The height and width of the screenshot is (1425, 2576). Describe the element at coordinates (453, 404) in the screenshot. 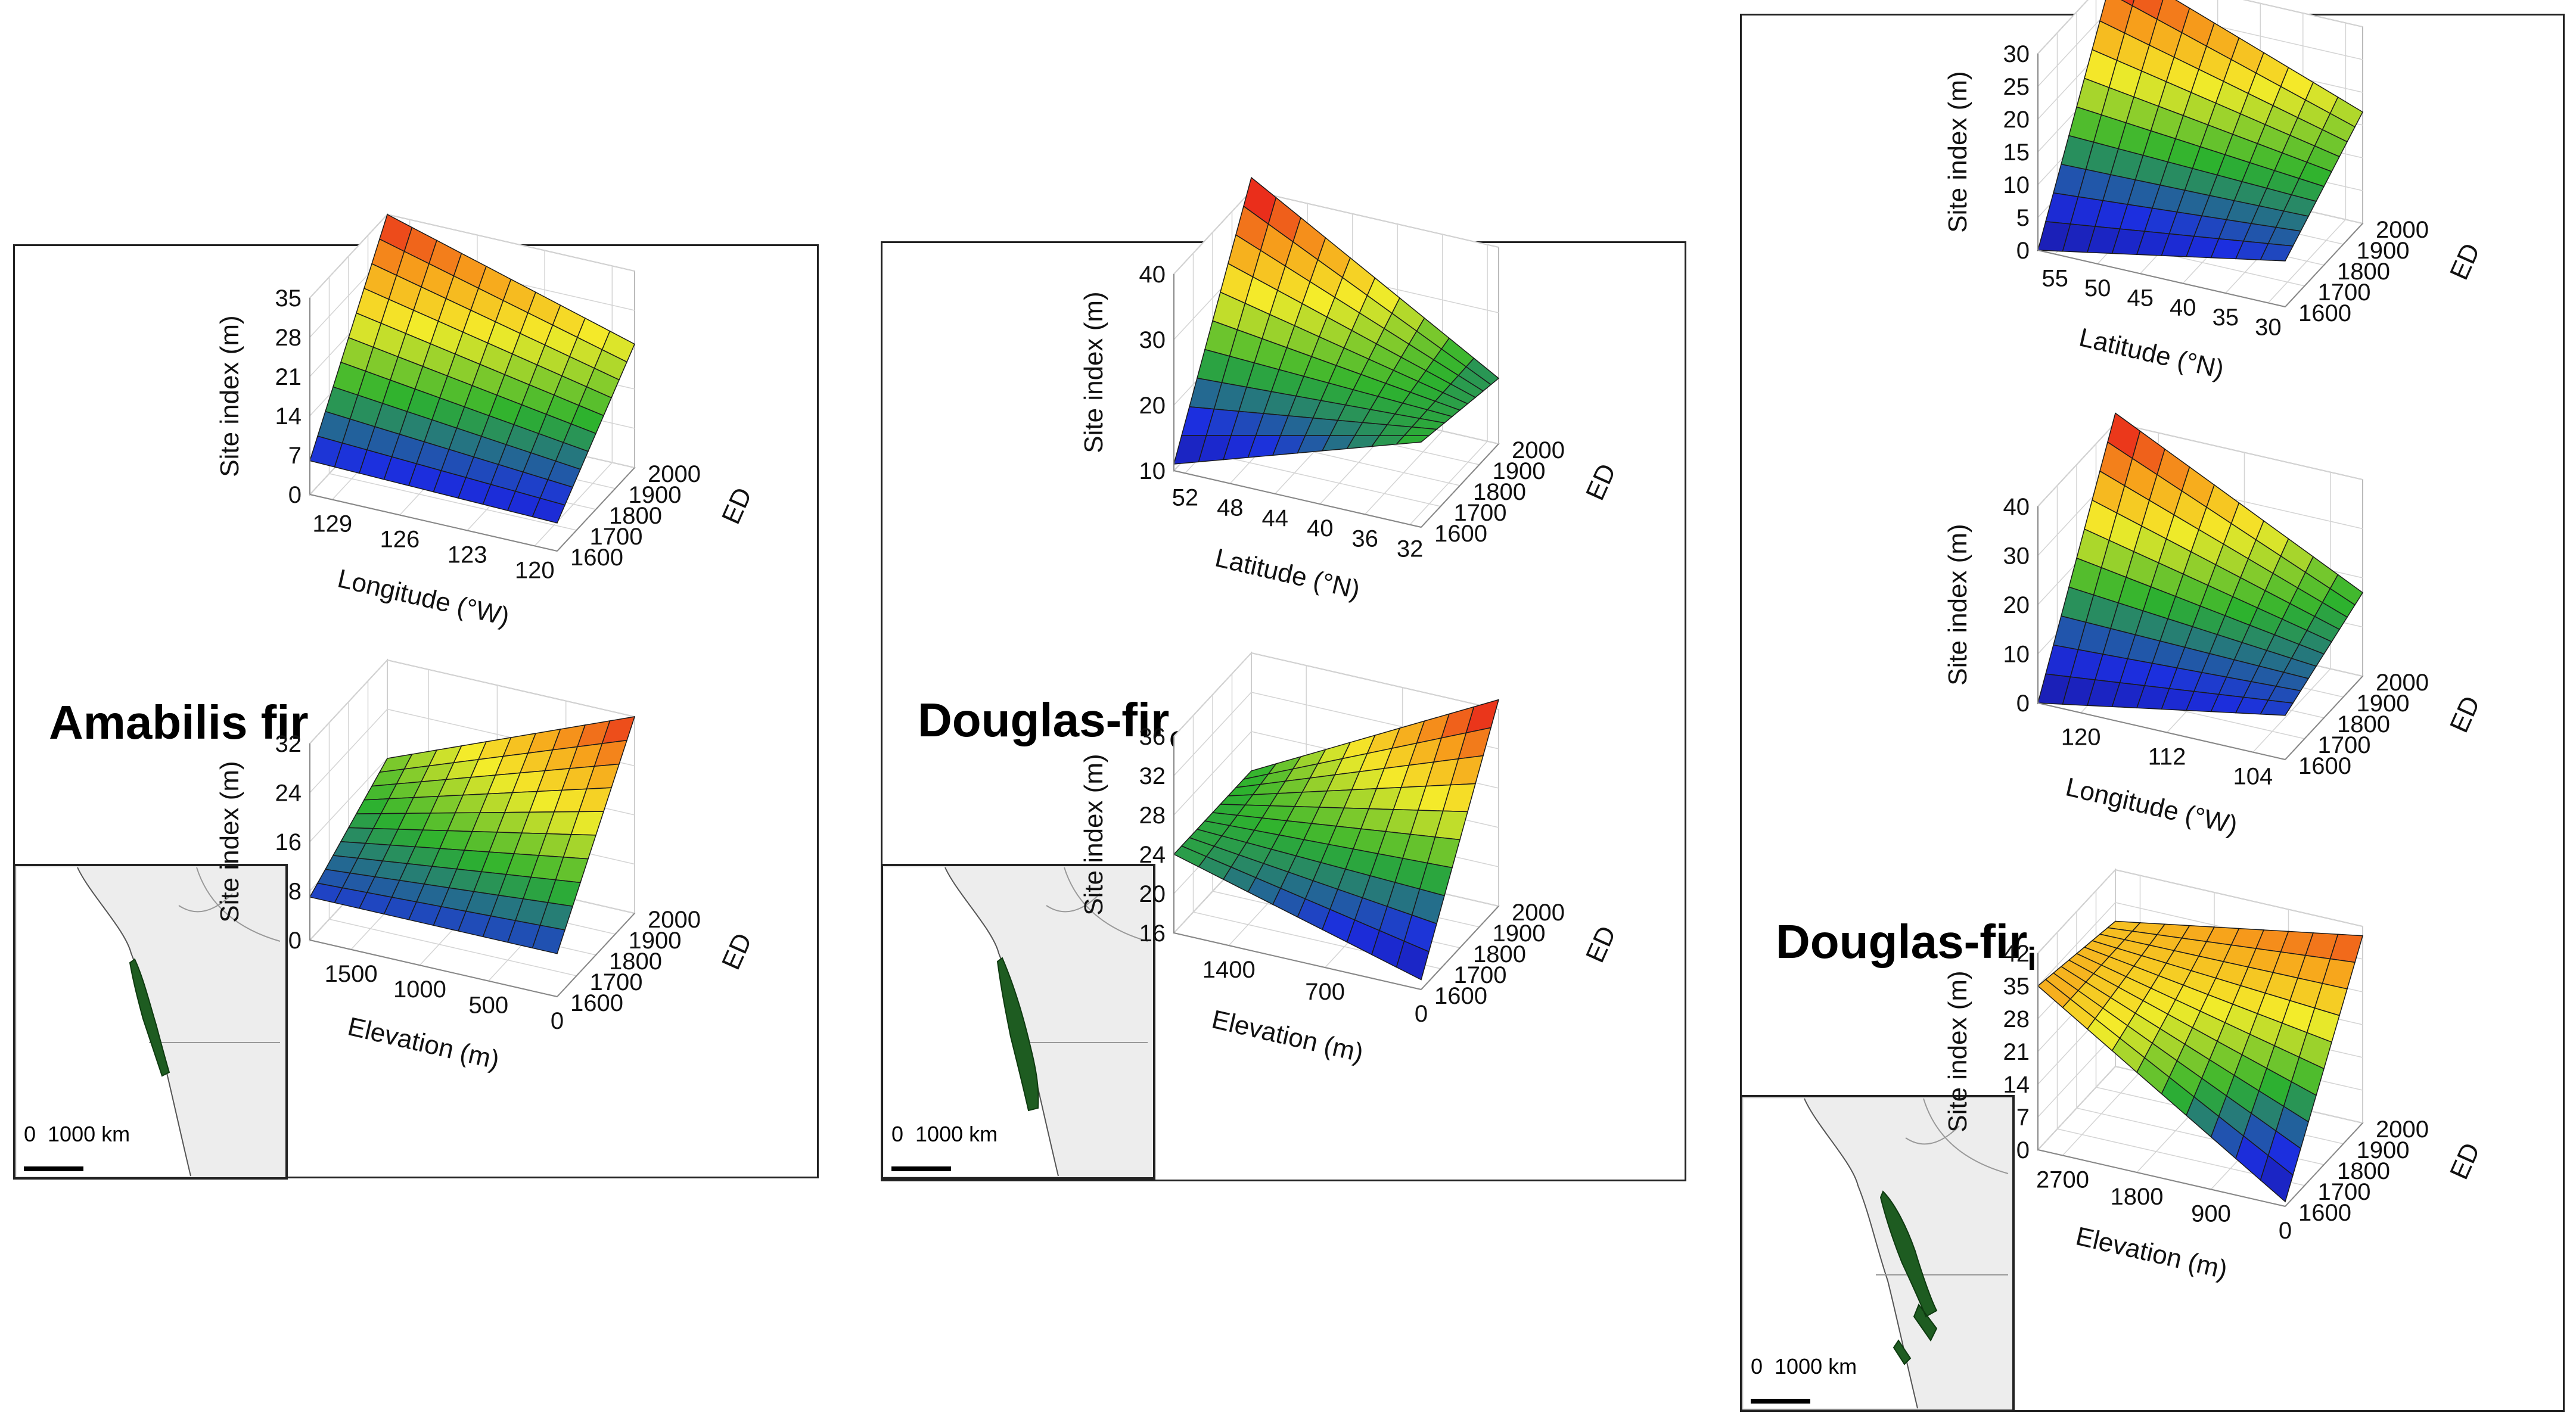

I see `y-gridline` at that location.